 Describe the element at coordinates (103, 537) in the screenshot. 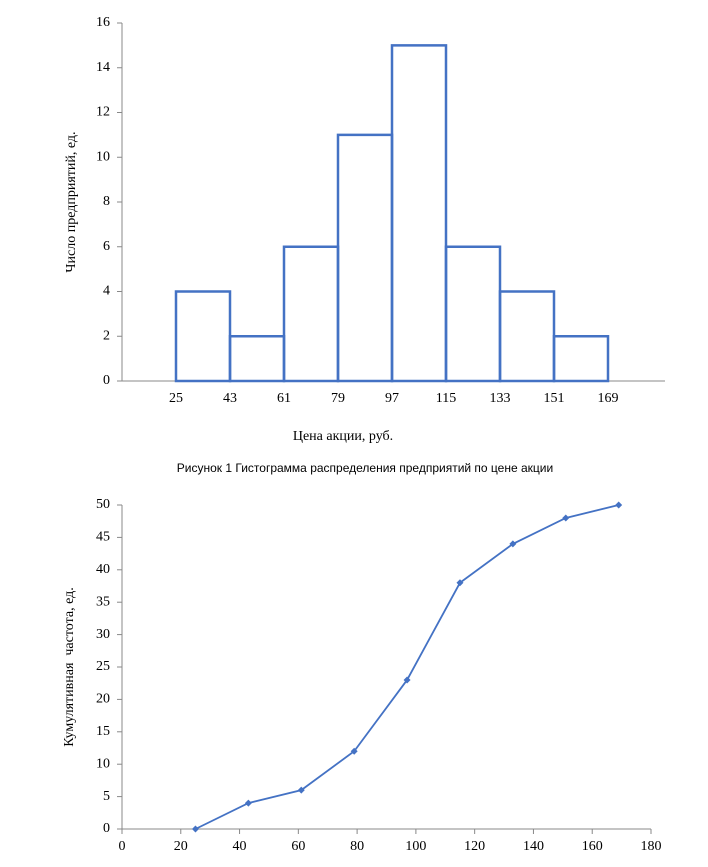

I see `y-tick-label: 45` at that location.